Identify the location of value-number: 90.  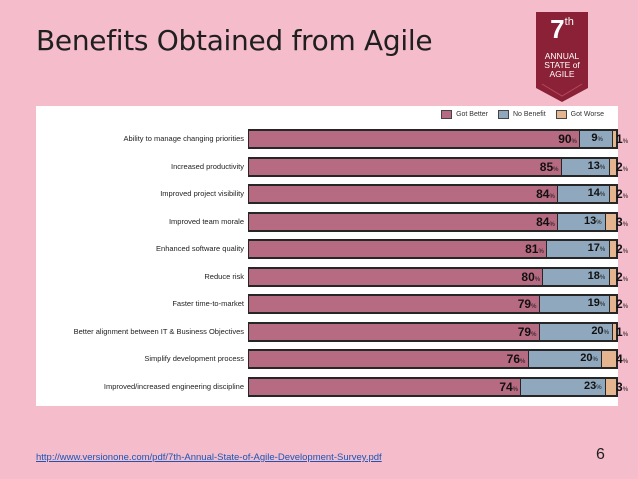
(565, 139).